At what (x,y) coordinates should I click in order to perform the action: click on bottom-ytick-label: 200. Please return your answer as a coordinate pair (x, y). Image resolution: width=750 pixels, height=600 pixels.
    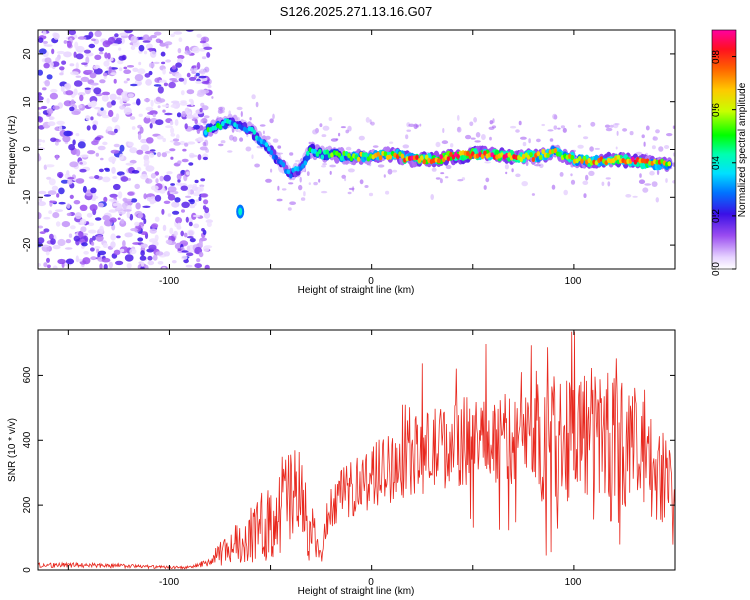
    Looking at the image, I should click on (27, 504).